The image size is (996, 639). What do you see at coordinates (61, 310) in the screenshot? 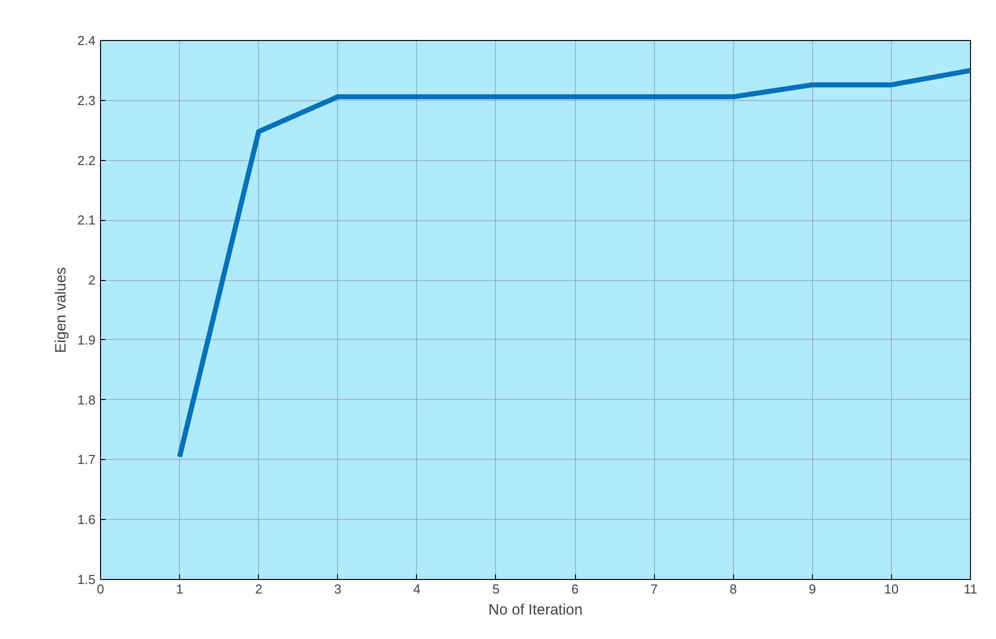
I see `y-axis-title: Eigen values` at bounding box center [61, 310].